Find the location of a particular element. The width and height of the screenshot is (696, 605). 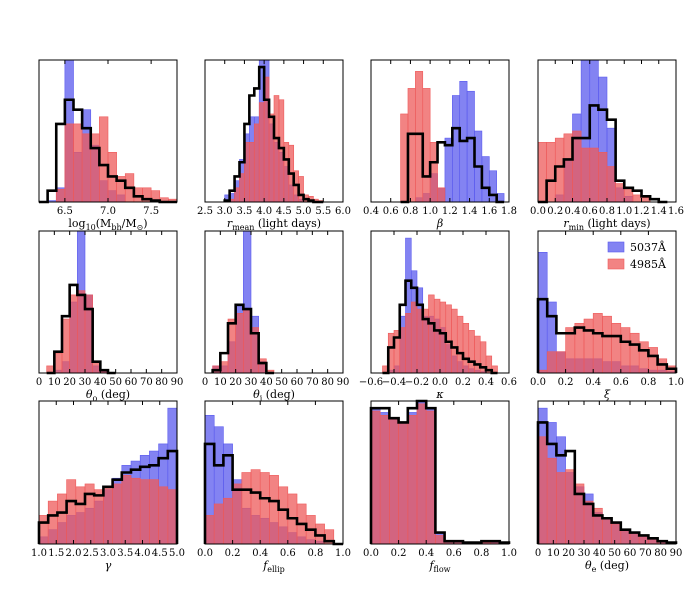

panel-theta_e: 0 10 20 30 40 50 60 70 80 90 θe (deg) is located at coordinates (608, 487).